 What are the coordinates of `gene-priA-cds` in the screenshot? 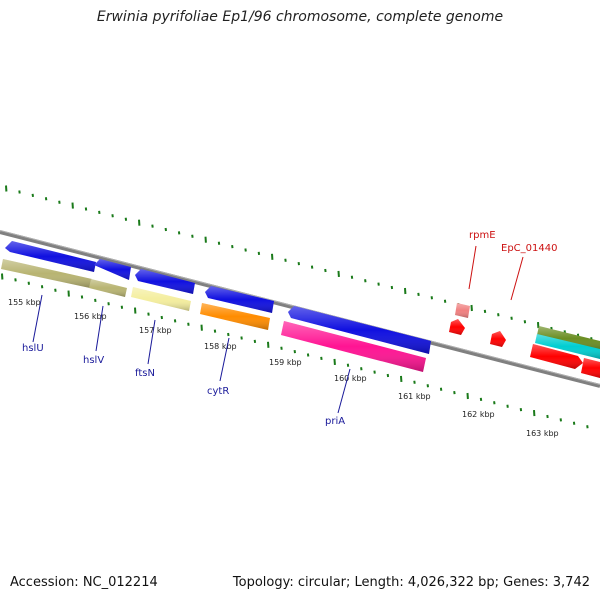 It's located at (353, 346).